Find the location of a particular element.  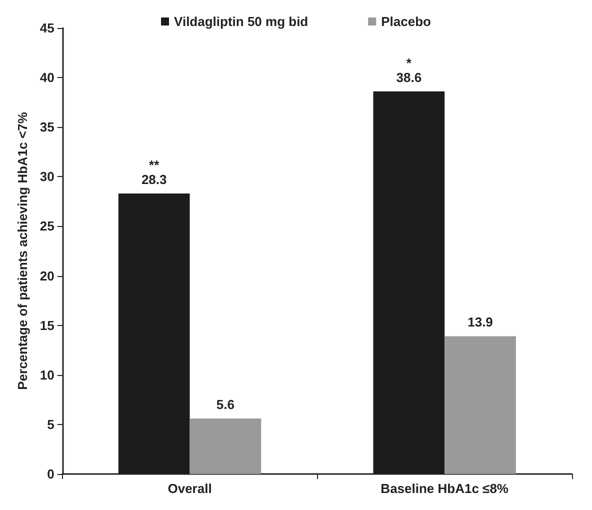

y-tick-label: 40 is located at coordinates (47, 78).